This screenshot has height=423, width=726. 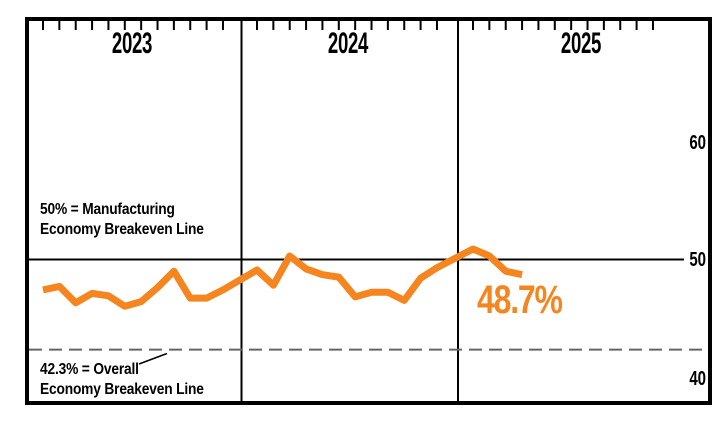 I want to click on y-axis-label-50: 50, so click(x=697, y=260).